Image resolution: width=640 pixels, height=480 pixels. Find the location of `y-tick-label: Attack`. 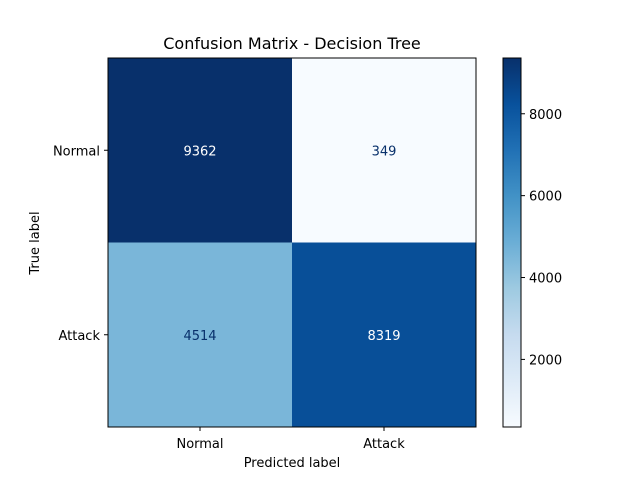

y-tick-label: Attack is located at coordinates (79, 336).